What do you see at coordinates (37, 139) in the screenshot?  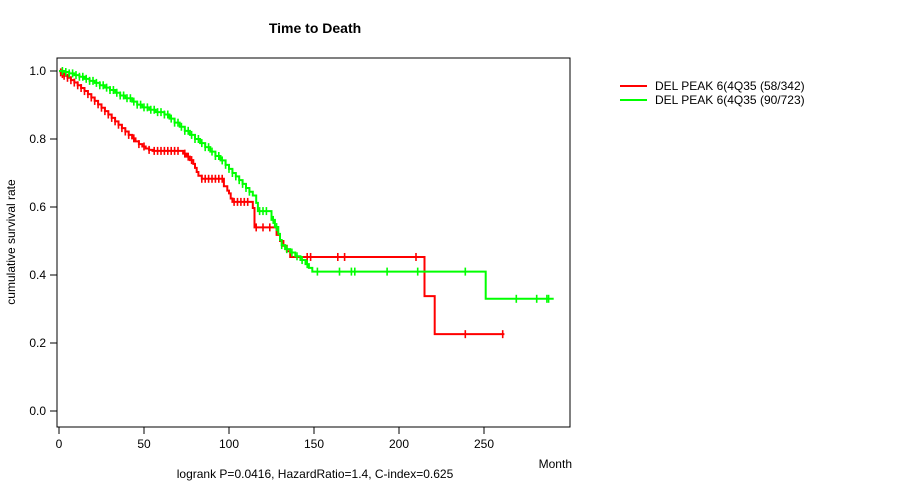 I see `y-tick-label: 0.8` at bounding box center [37, 139].